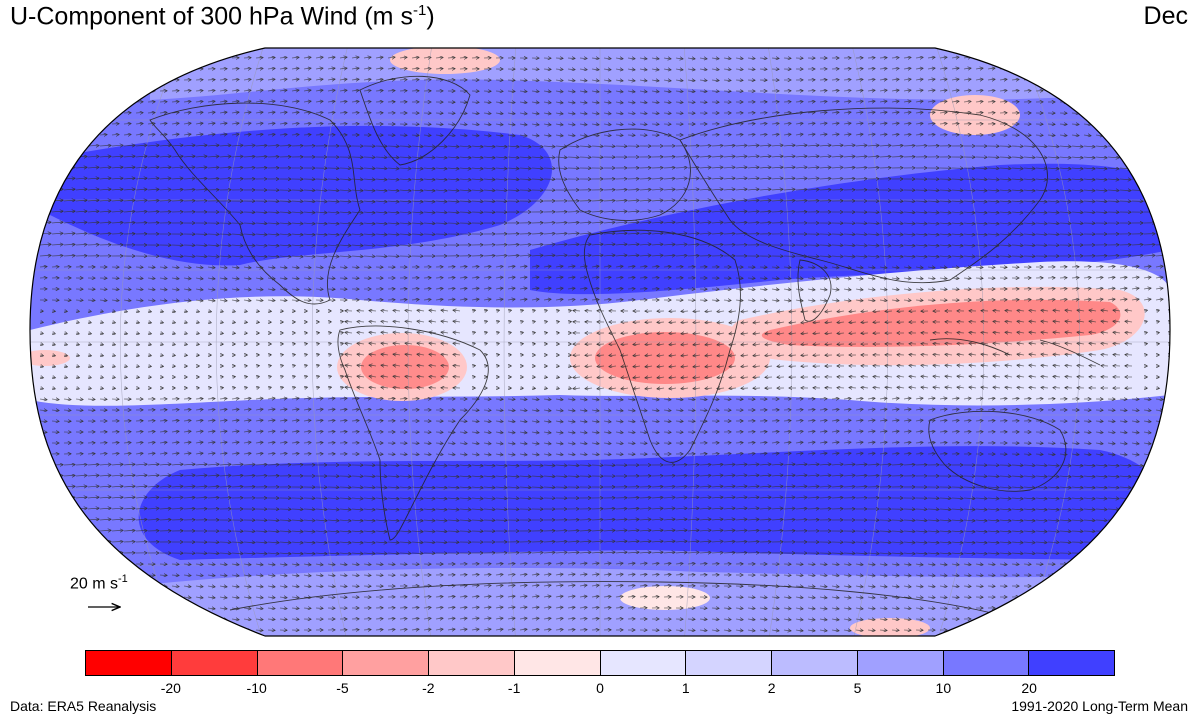  I want to click on coast-australia, so click(997, 451).